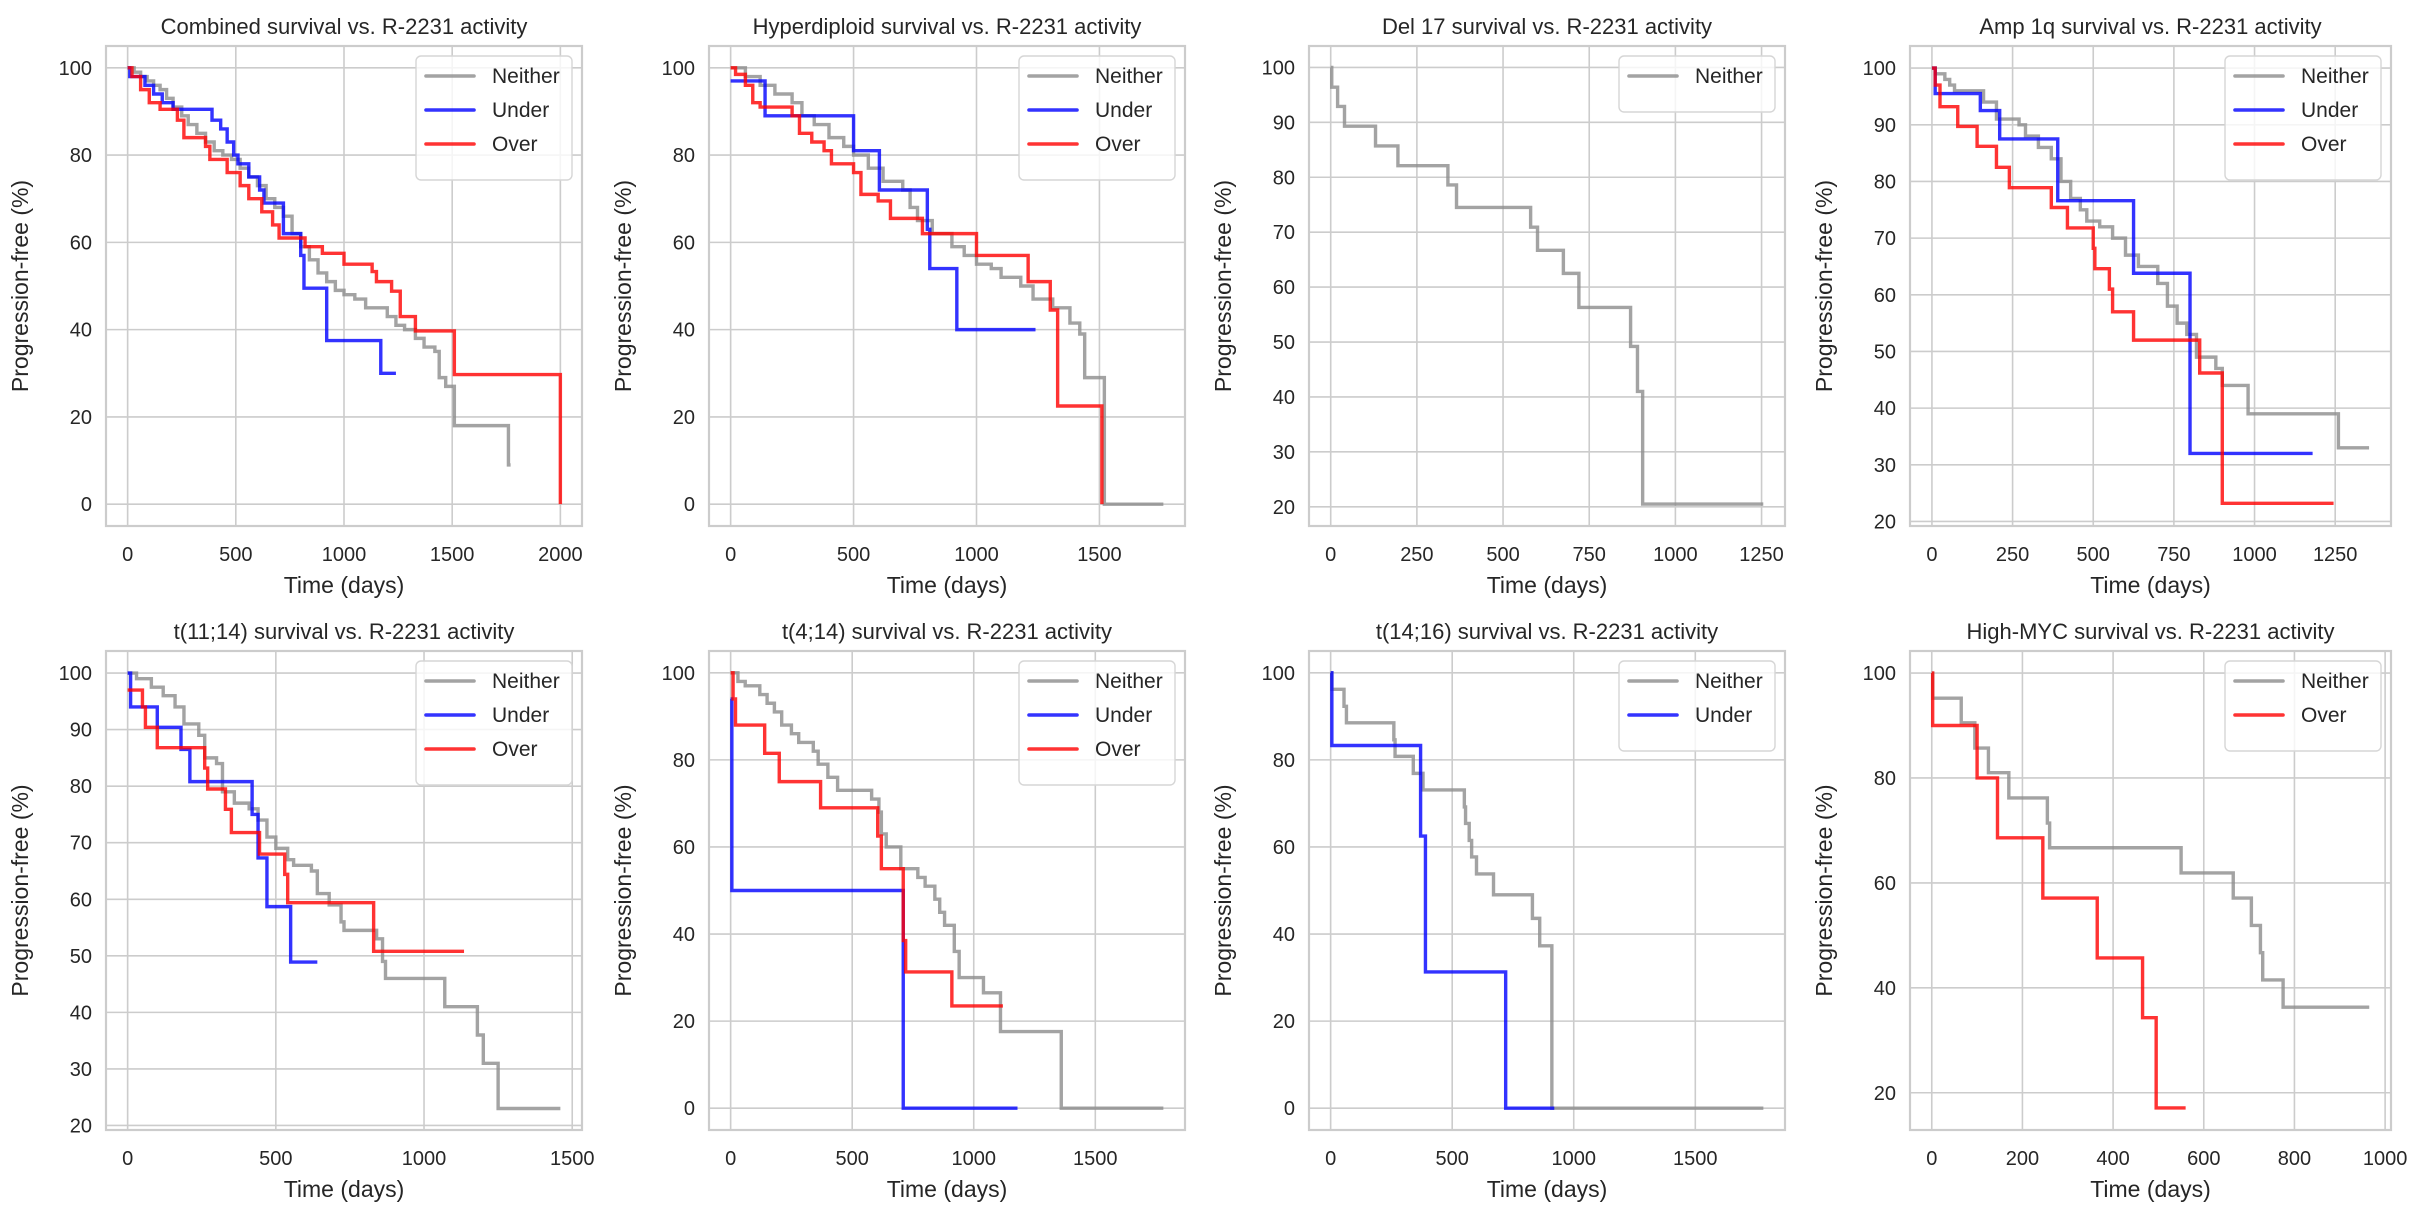  What do you see at coordinates (678, 674) in the screenshot?
I see `y-tick-label: 100` at bounding box center [678, 674].